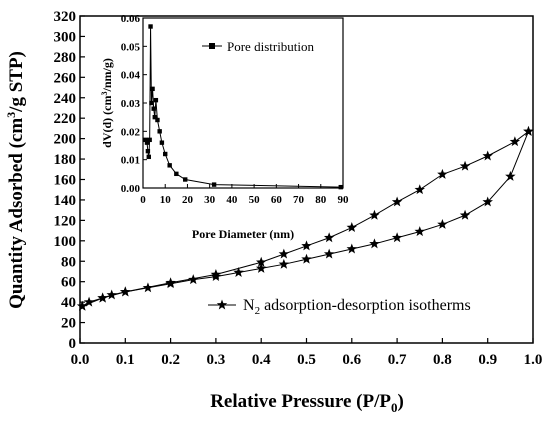 Image resolution: width=550 pixels, height=424 pixels. Describe the element at coordinates (65, 58) in the screenshot. I see `main-y-tick-label: 280` at that location.